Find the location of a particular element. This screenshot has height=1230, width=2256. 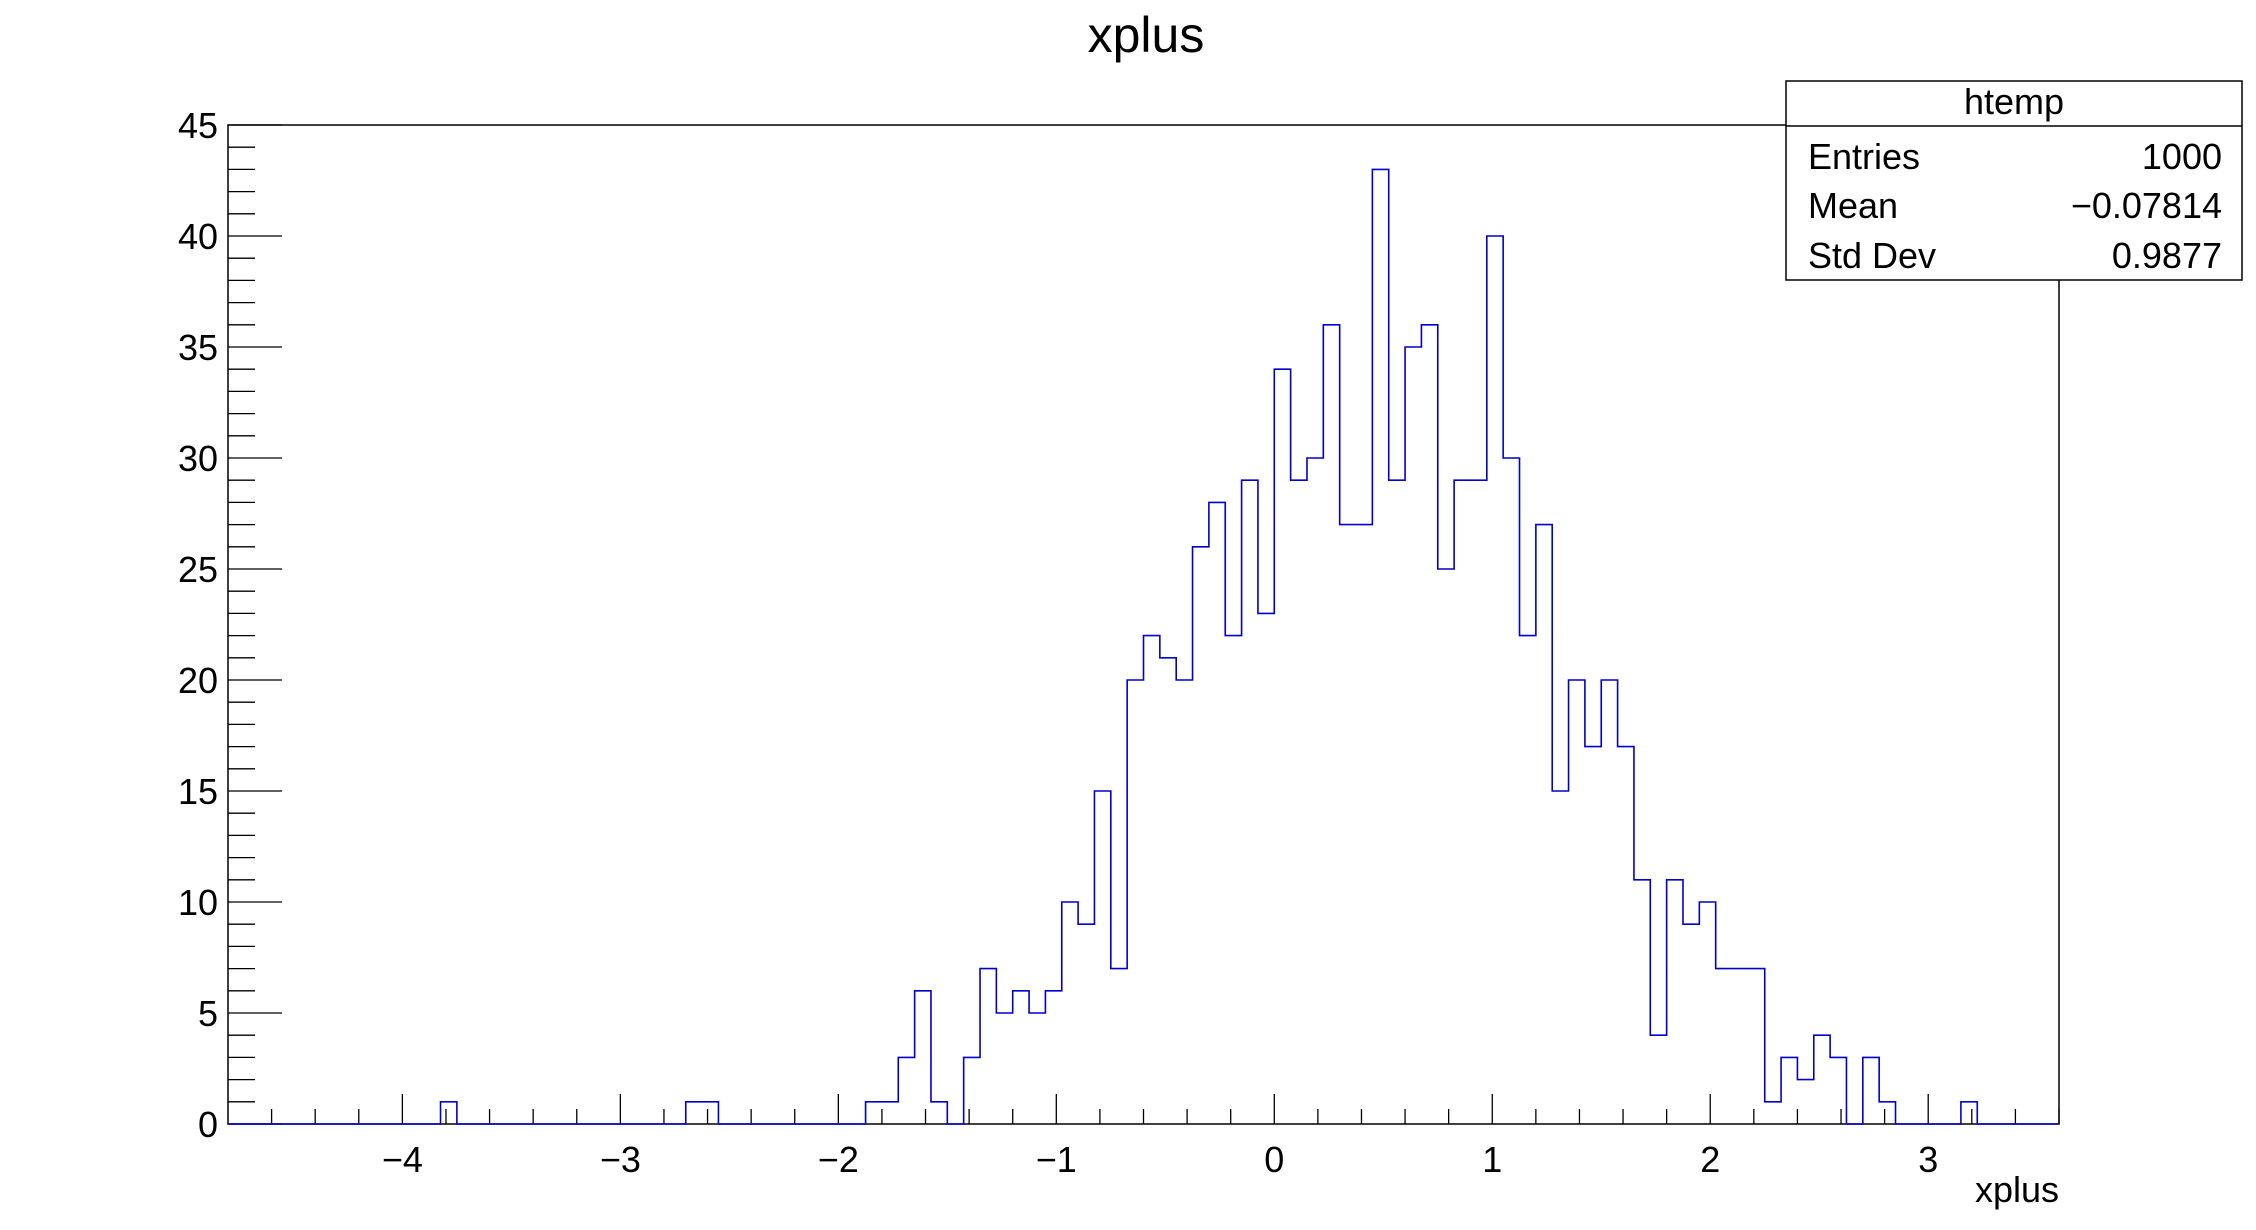

x-tick-label: −1 is located at coordinates (1056, 1159).